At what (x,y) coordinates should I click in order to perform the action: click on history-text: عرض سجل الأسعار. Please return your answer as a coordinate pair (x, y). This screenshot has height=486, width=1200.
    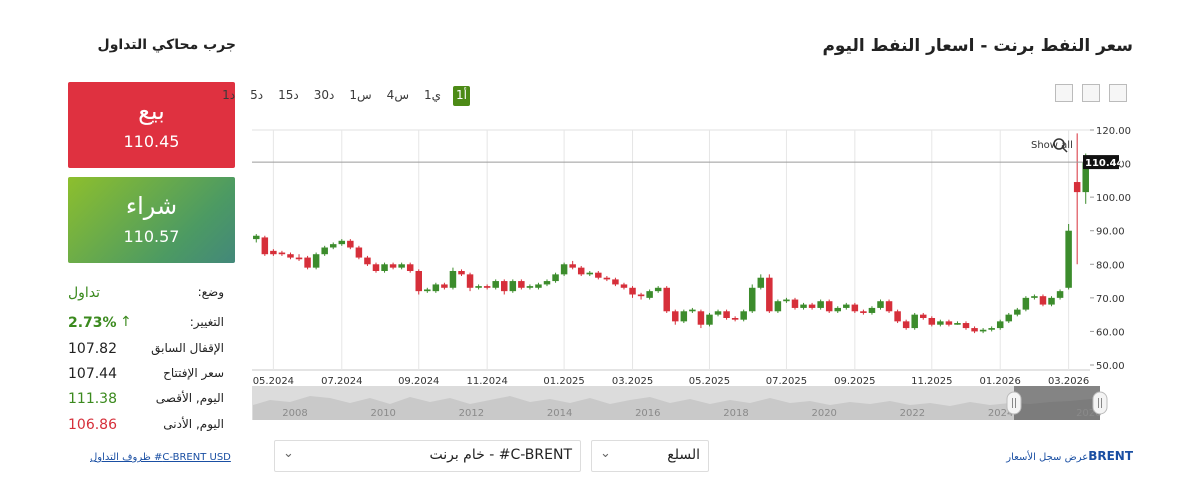
    Looking at the image, I should click on (1047, 457).